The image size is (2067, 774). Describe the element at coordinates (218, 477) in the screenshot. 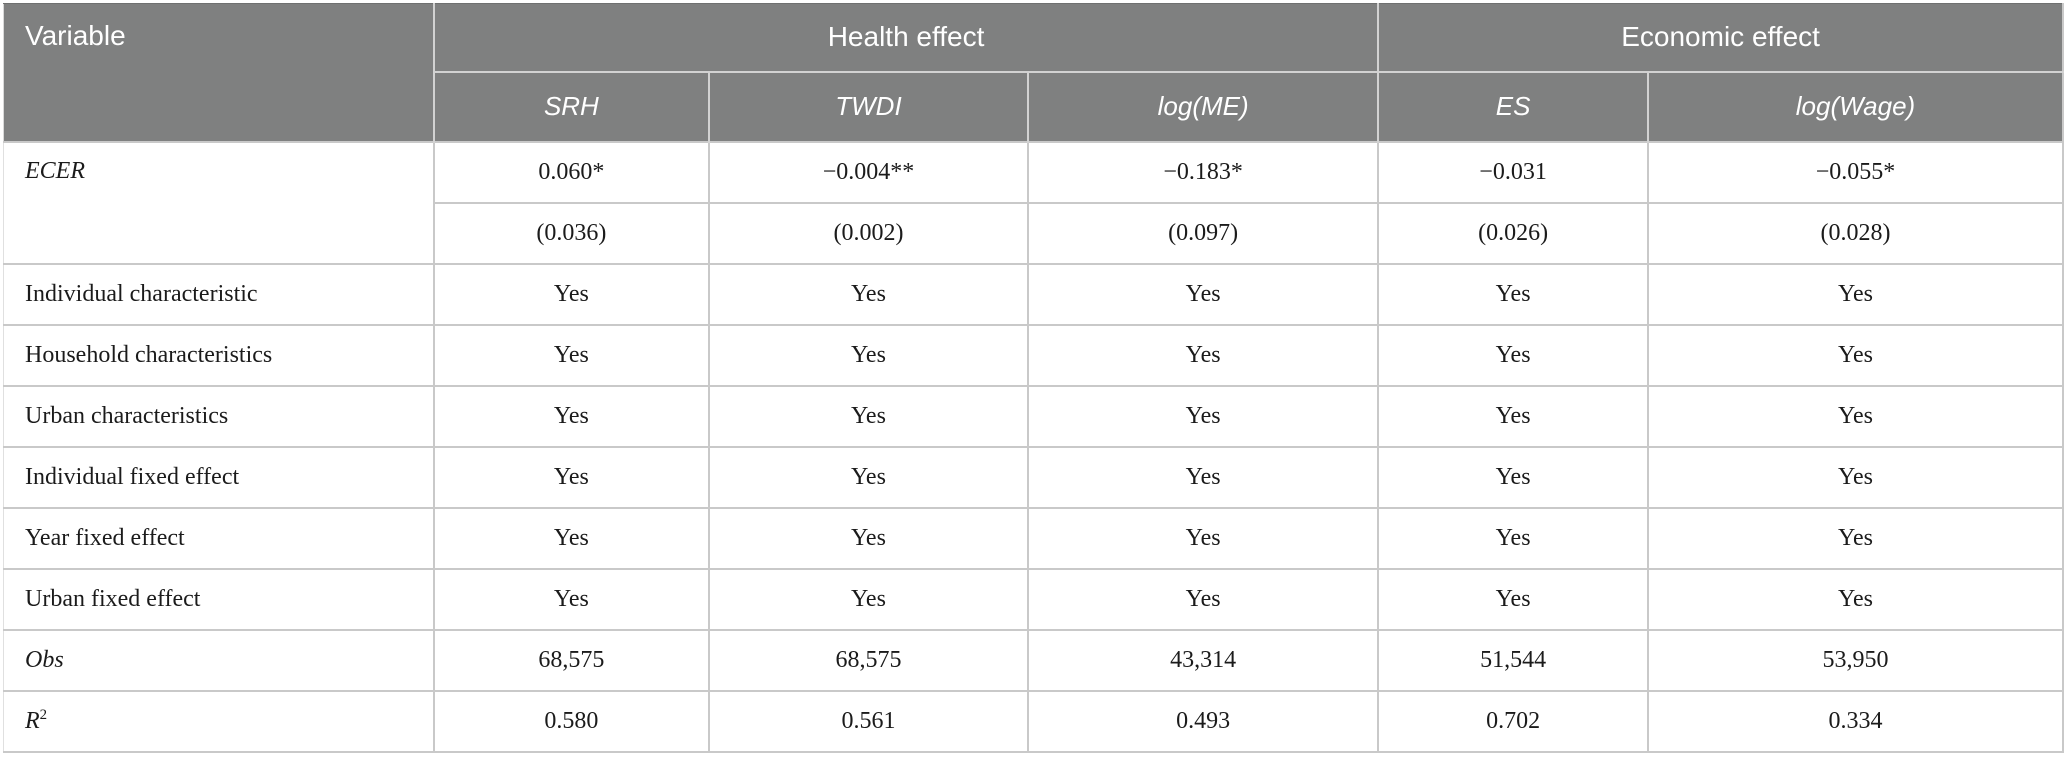

I see `row-label: Individual fixed effect` at that location.